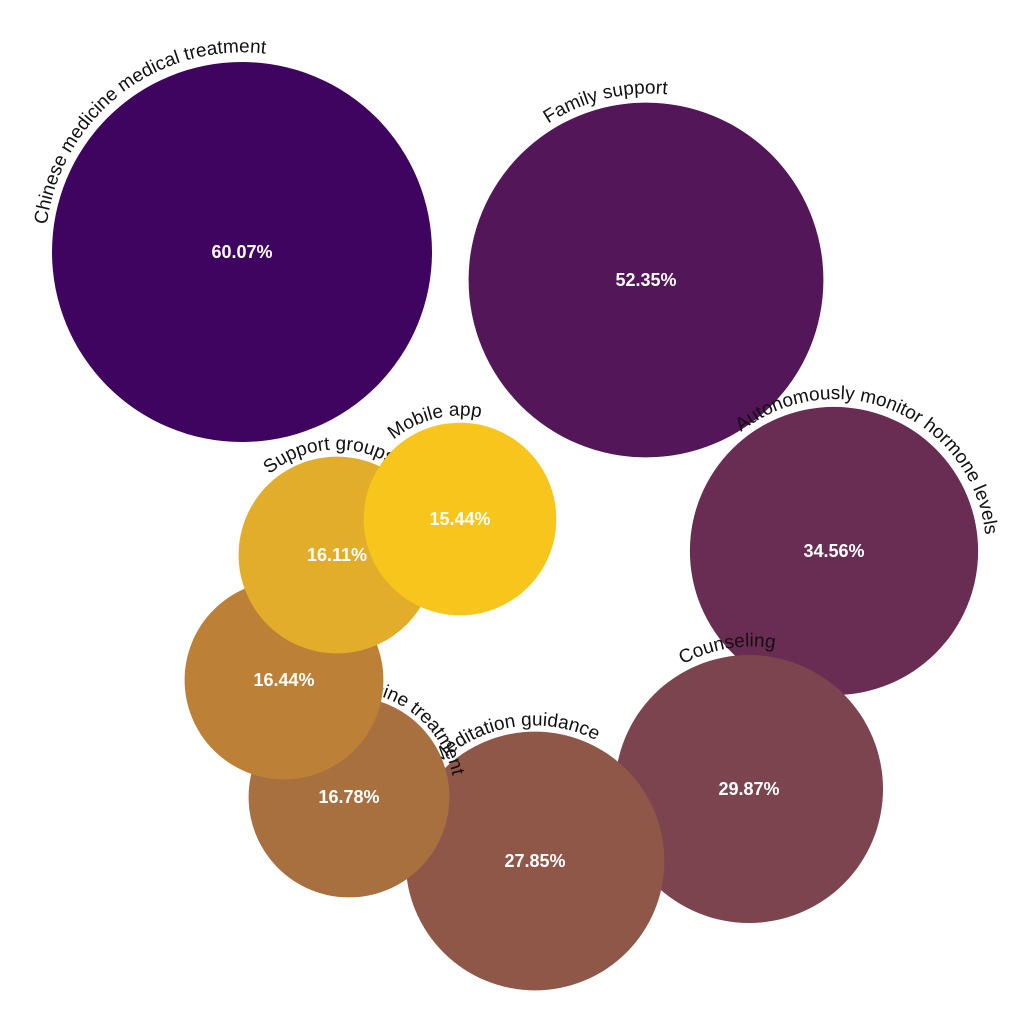  I want to click on bubble-value-label: 27.85%, so click(534, 861).